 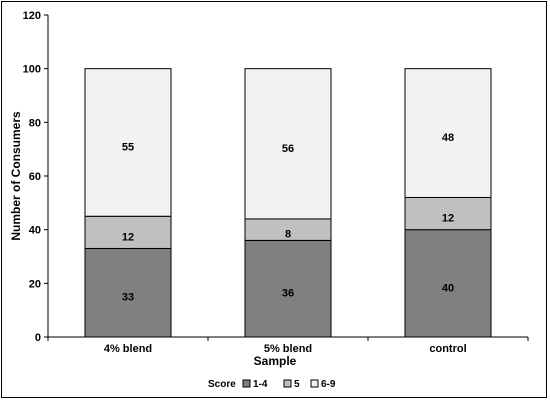 I want to click on y-tick-label: 100, so click(x=32, y=70).